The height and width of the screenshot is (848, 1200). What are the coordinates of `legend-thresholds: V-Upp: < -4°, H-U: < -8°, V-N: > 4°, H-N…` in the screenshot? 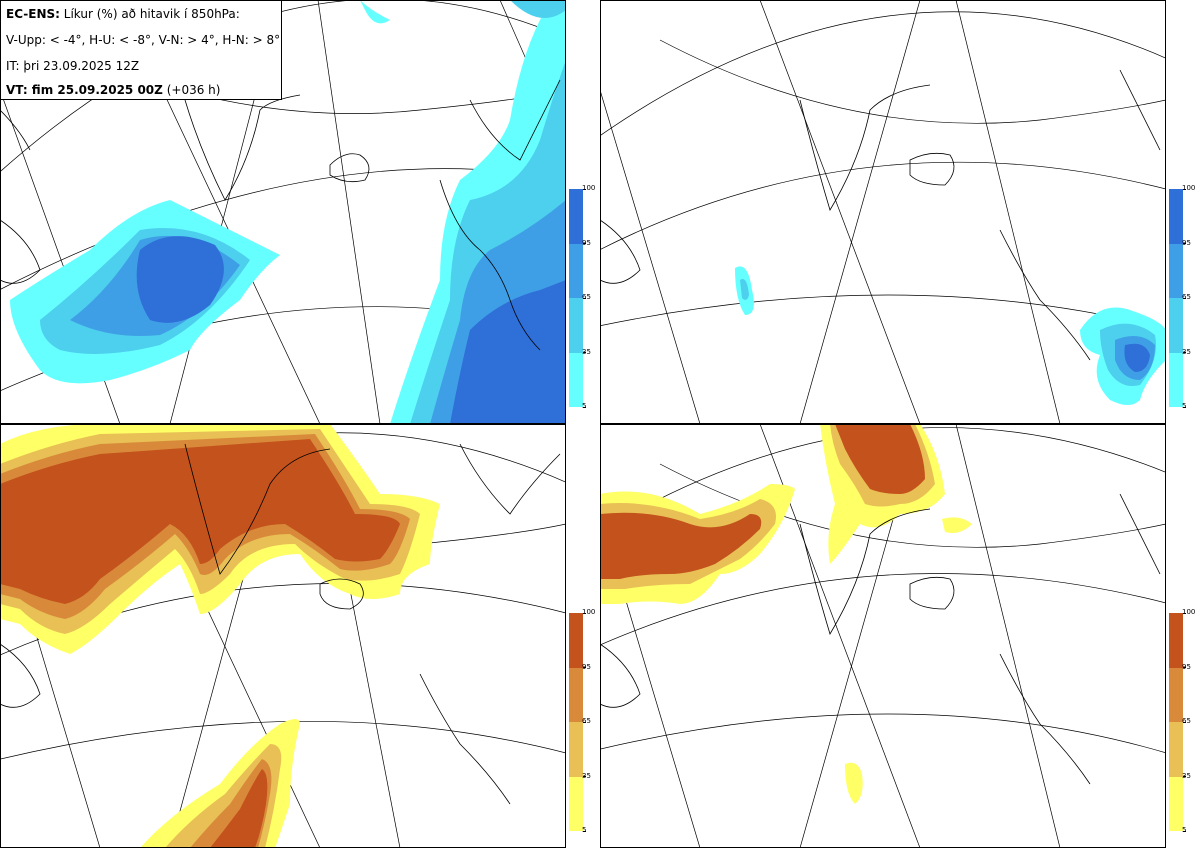 It's located at (143, 40).